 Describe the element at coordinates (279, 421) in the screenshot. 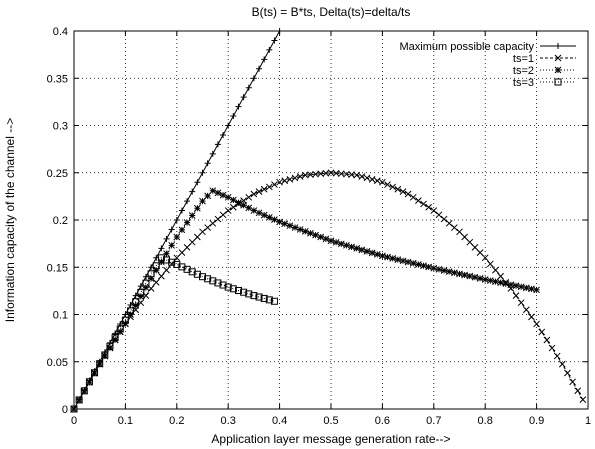

I see `x-tick-label: 0.4` at that location.